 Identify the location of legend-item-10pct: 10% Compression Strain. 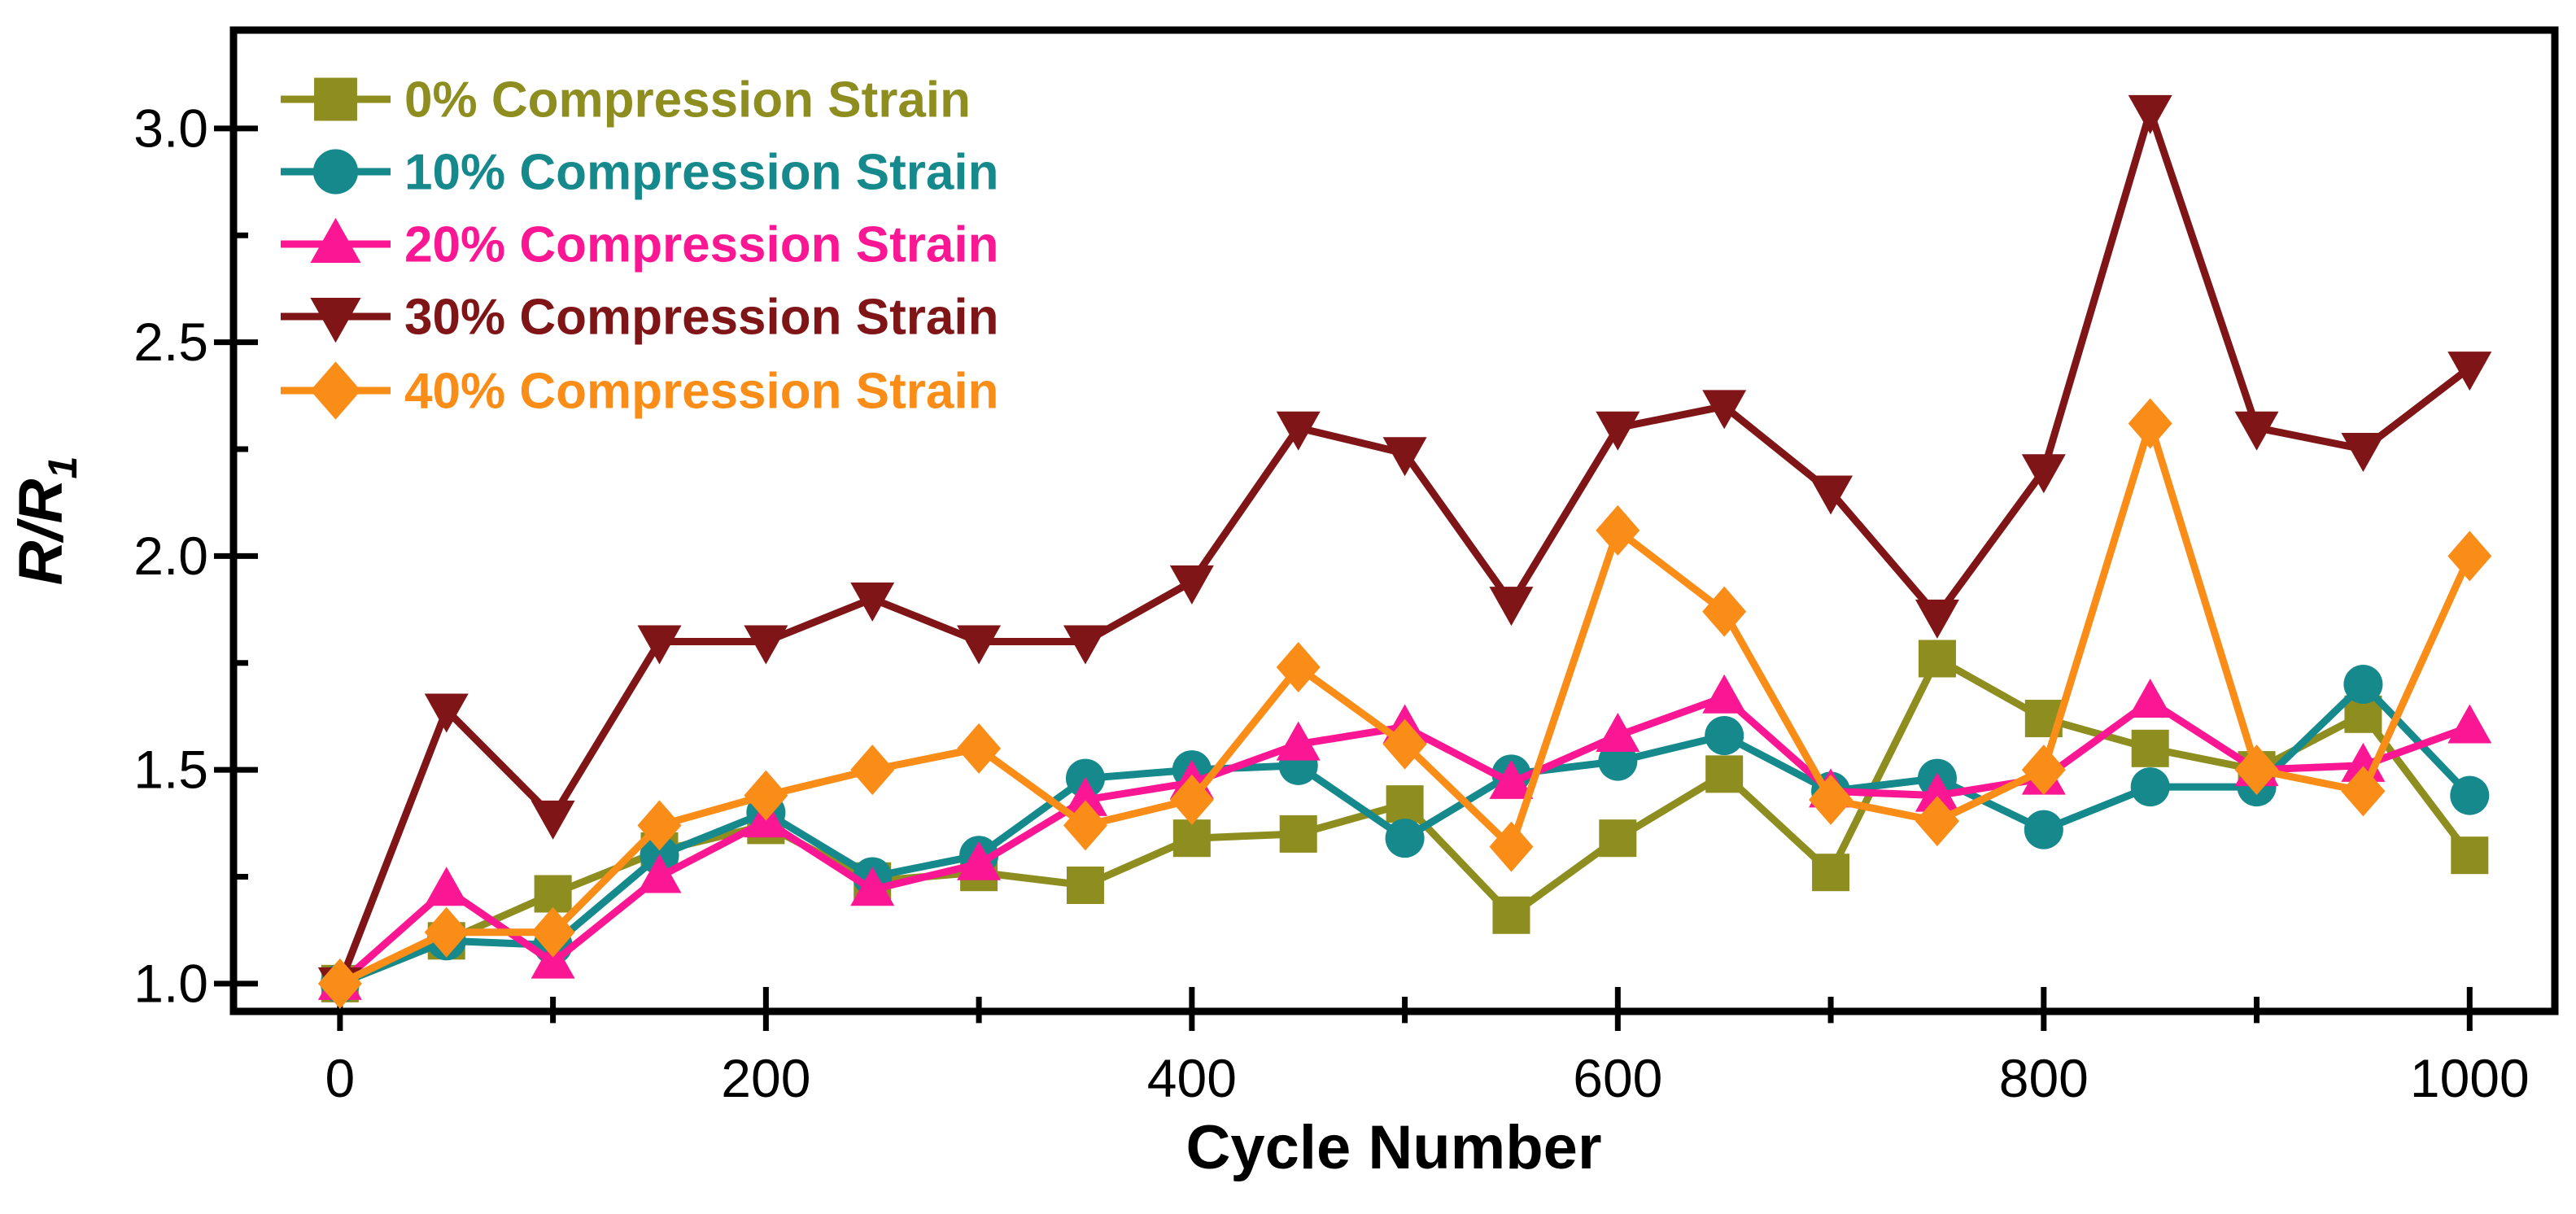
(639, 173).